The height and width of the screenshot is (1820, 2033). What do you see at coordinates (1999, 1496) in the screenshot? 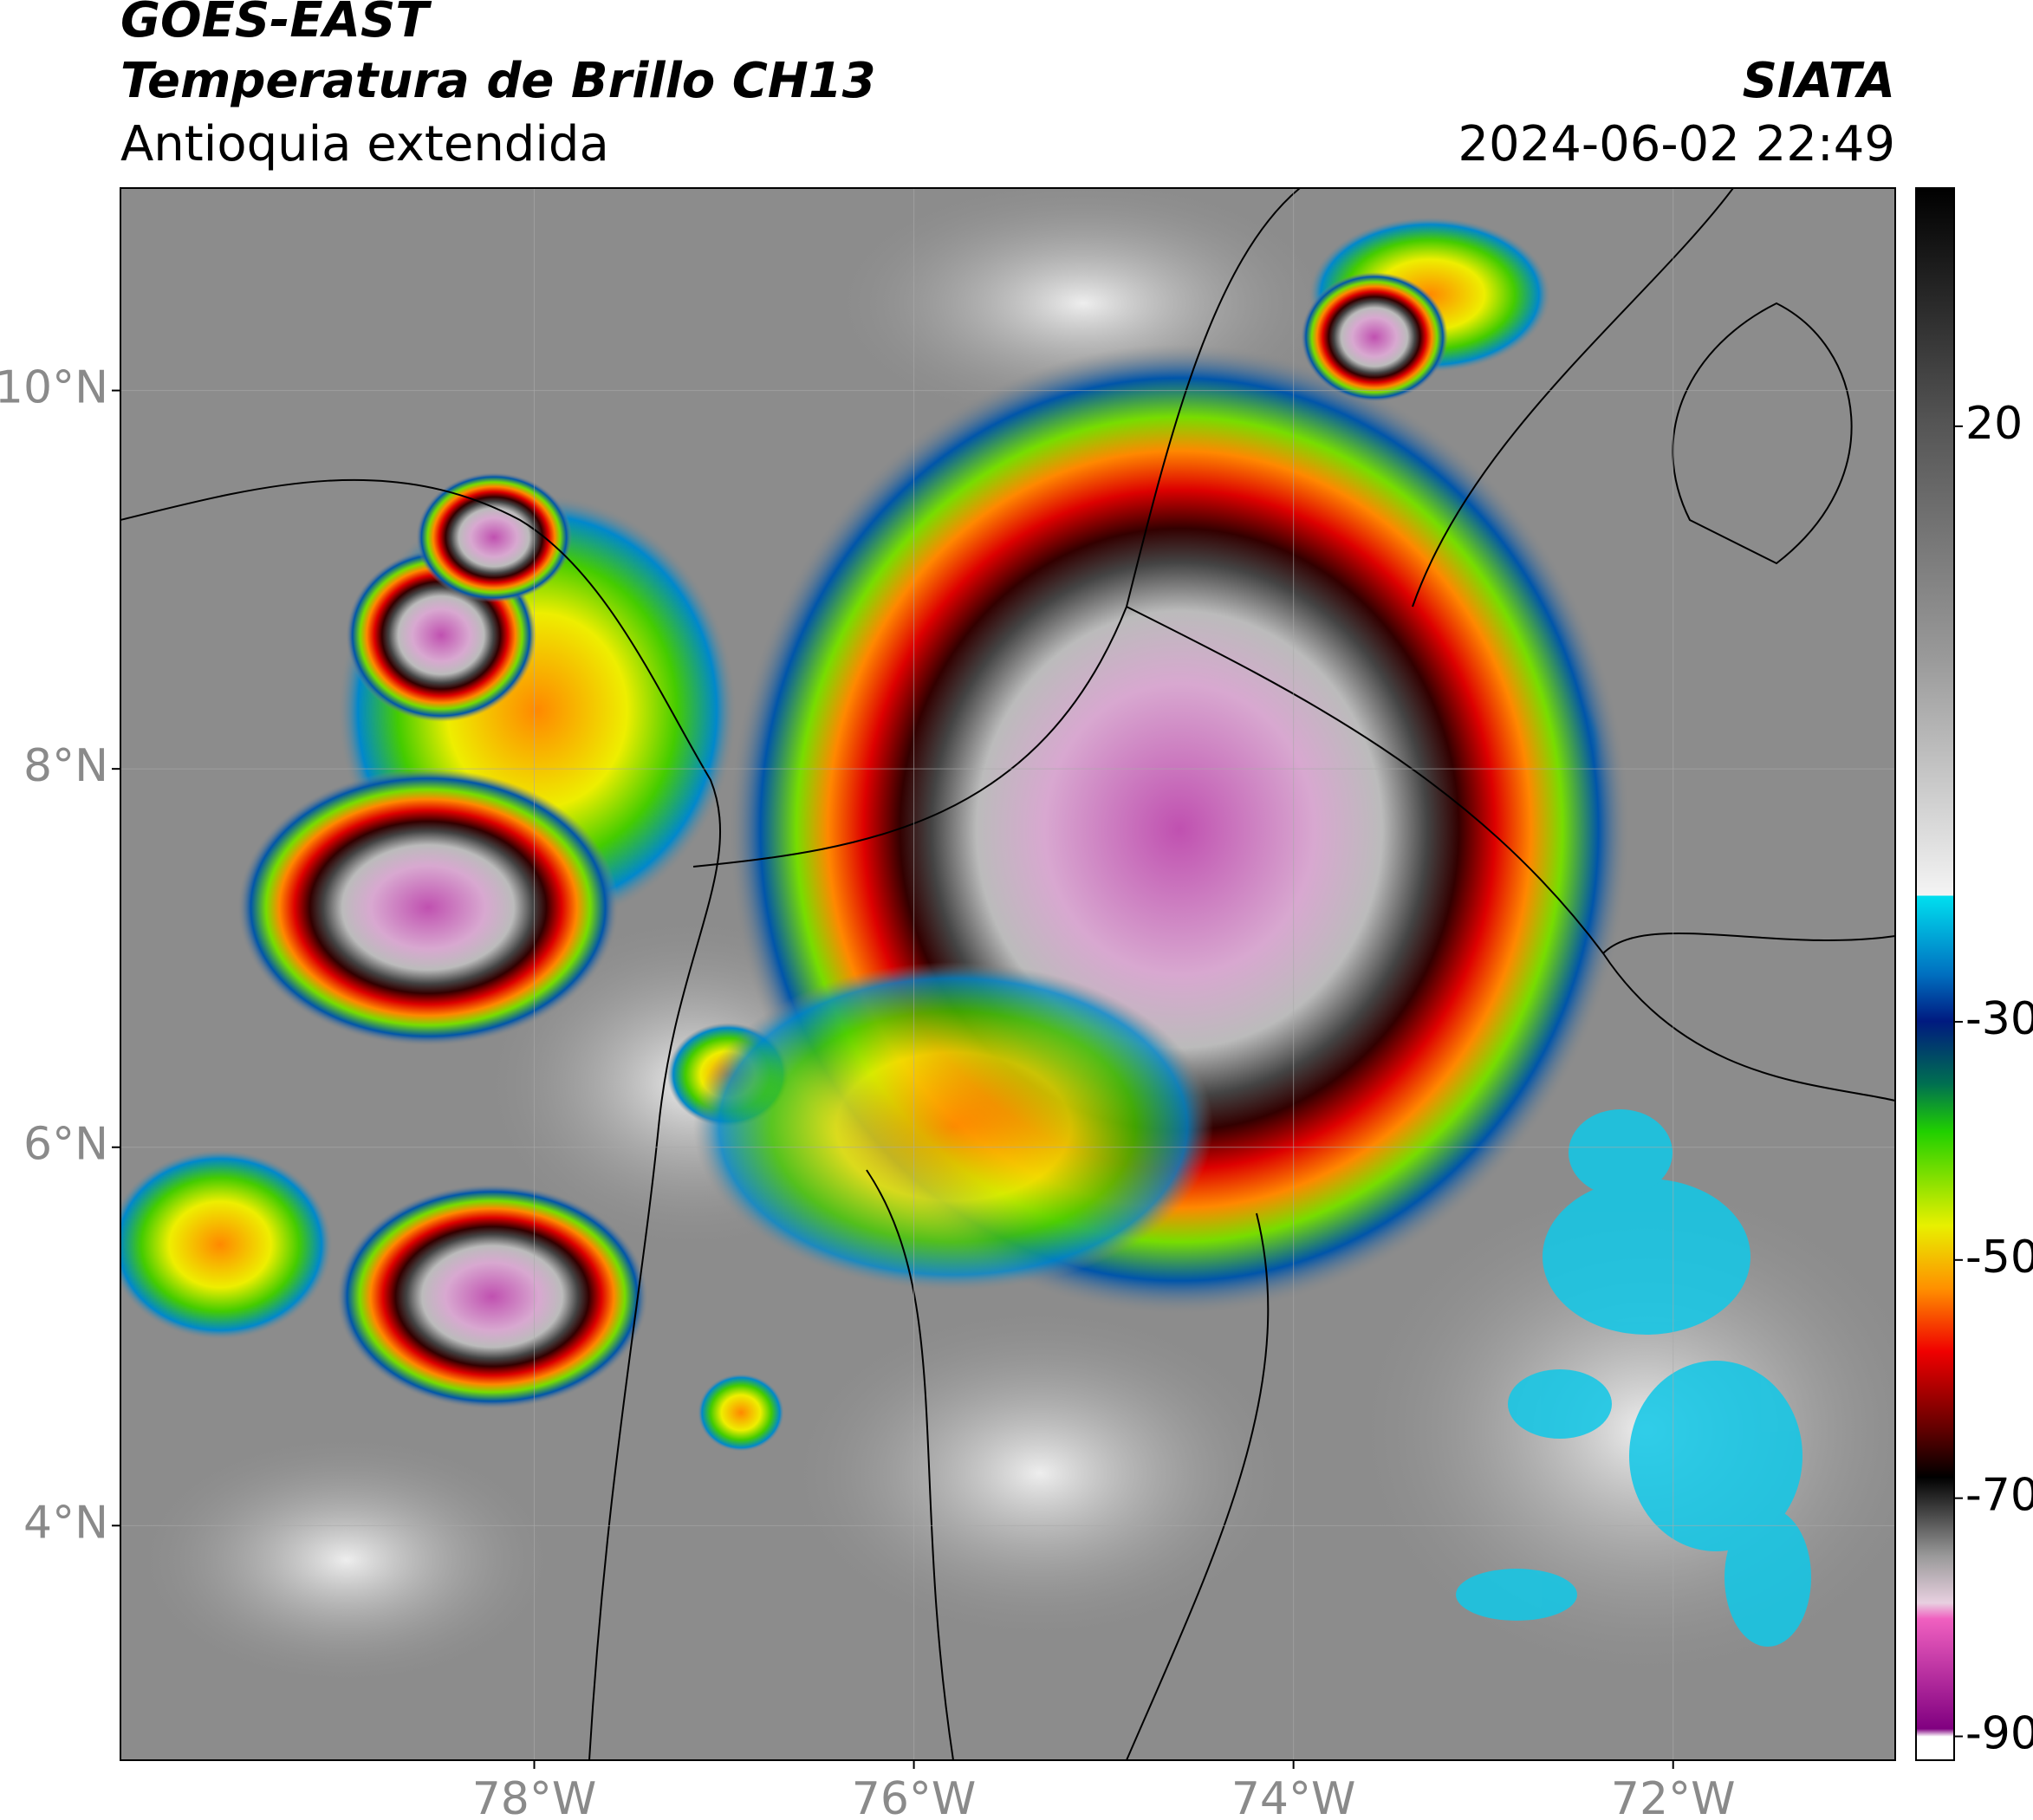
I see `colorbar-tick-label: -70` at bounding box center [1999, 1496].